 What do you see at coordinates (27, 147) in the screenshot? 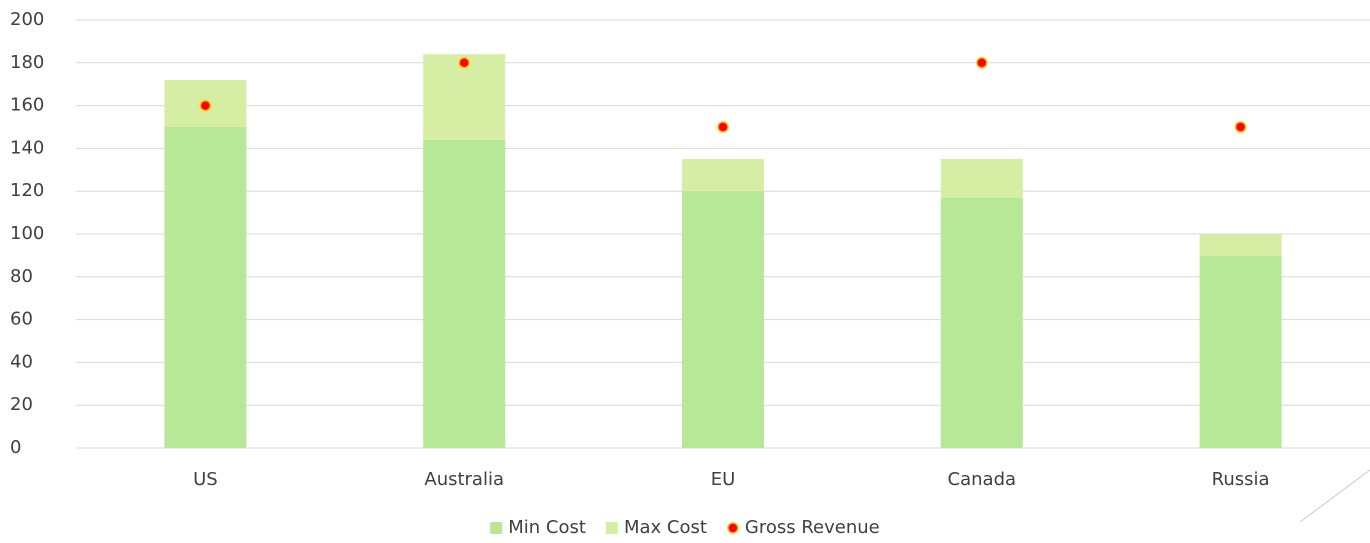
I see `y-tick-label: 140` at bounding box center [27, 147].